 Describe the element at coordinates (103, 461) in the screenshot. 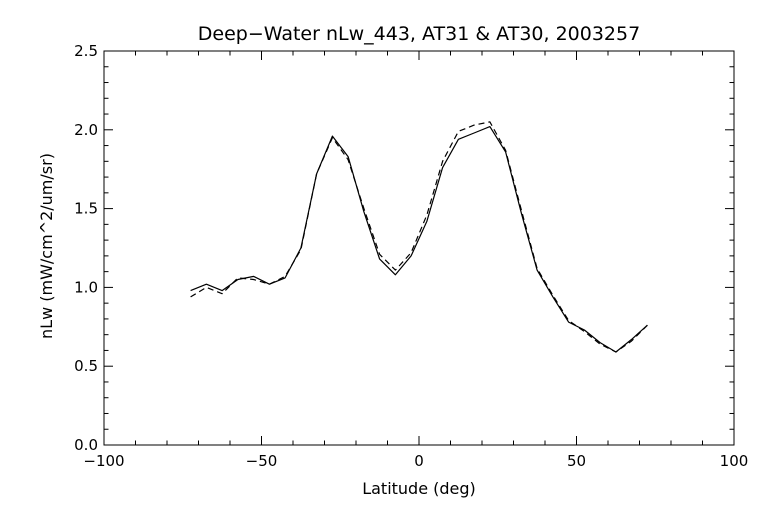

I see `x-tick-label: −100` at that location.